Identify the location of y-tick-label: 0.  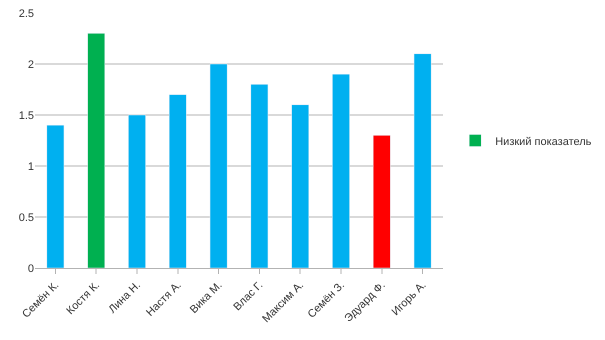
(31, 268).